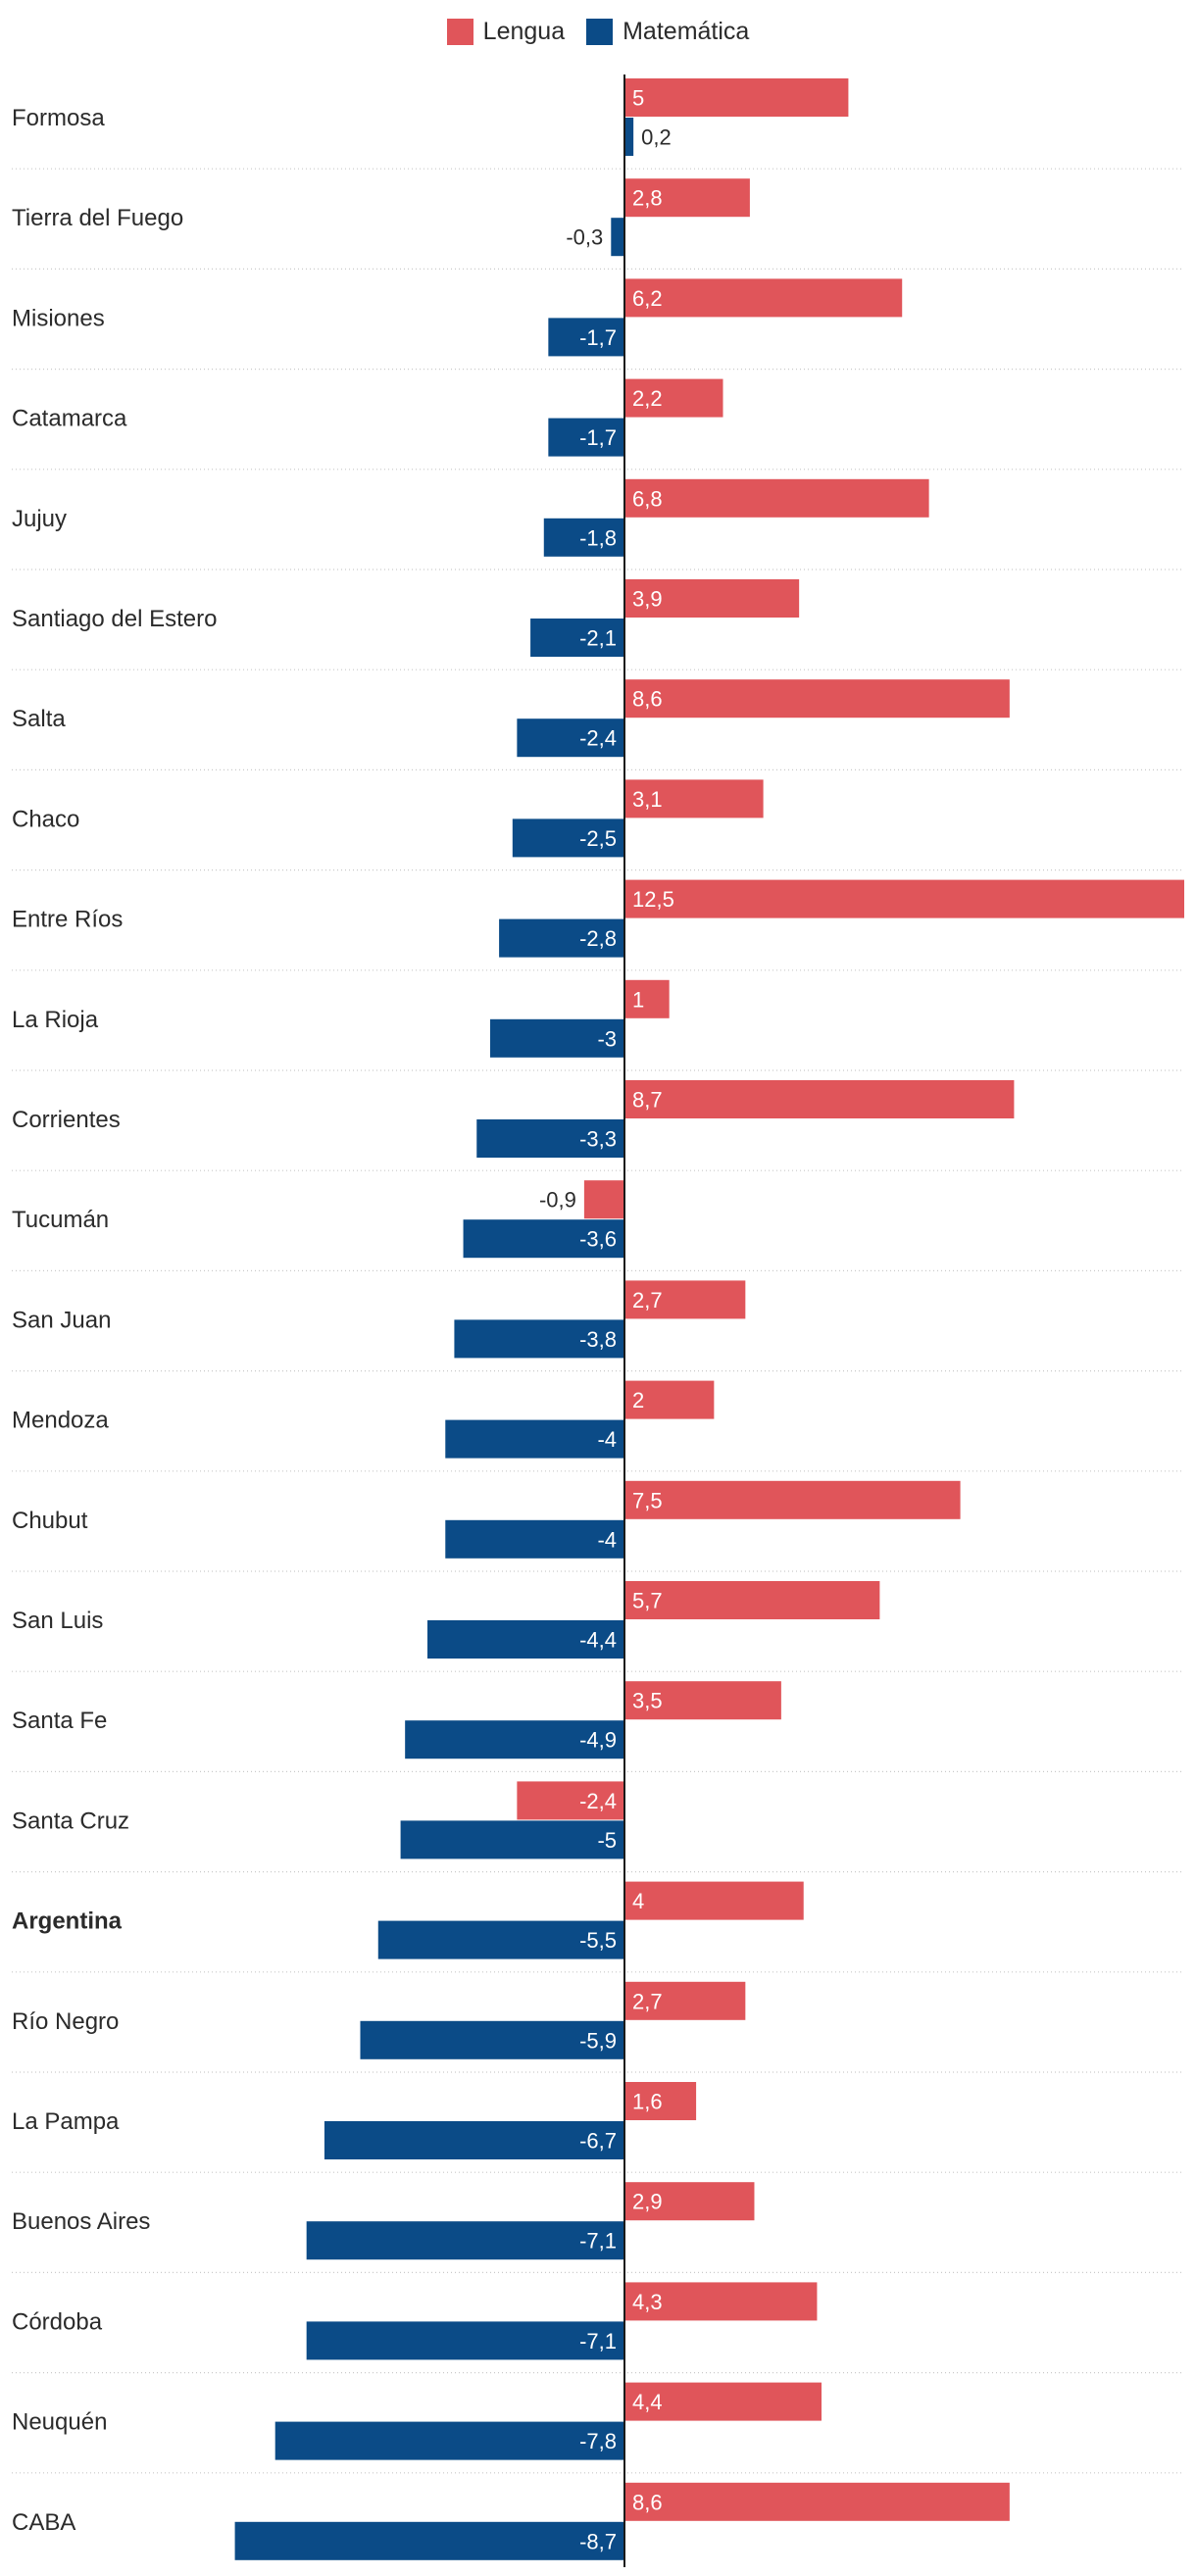 Image resolution: width=1196 pixels, height=2576 pixels. What do you see at coordinates (59, 2422) in the screenshot?
I see `category-label: Neuquén` at bounding box center [59, 2422].